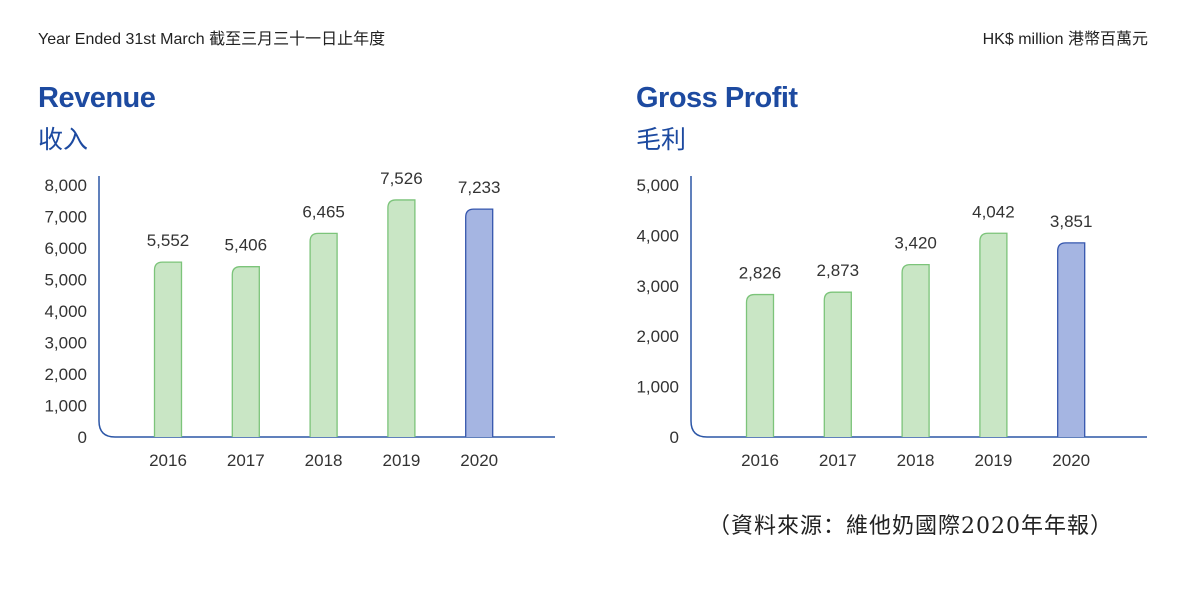 The width and height of the screenshot is (1200, 592). Describe the element at coordinates (65, 217) in the screenshot. I see `y-tick-label: 7,000` at that location.